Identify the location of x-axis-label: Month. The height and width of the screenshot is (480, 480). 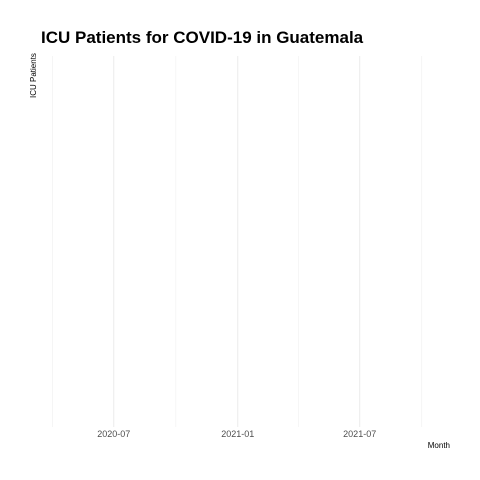
(439, 445).